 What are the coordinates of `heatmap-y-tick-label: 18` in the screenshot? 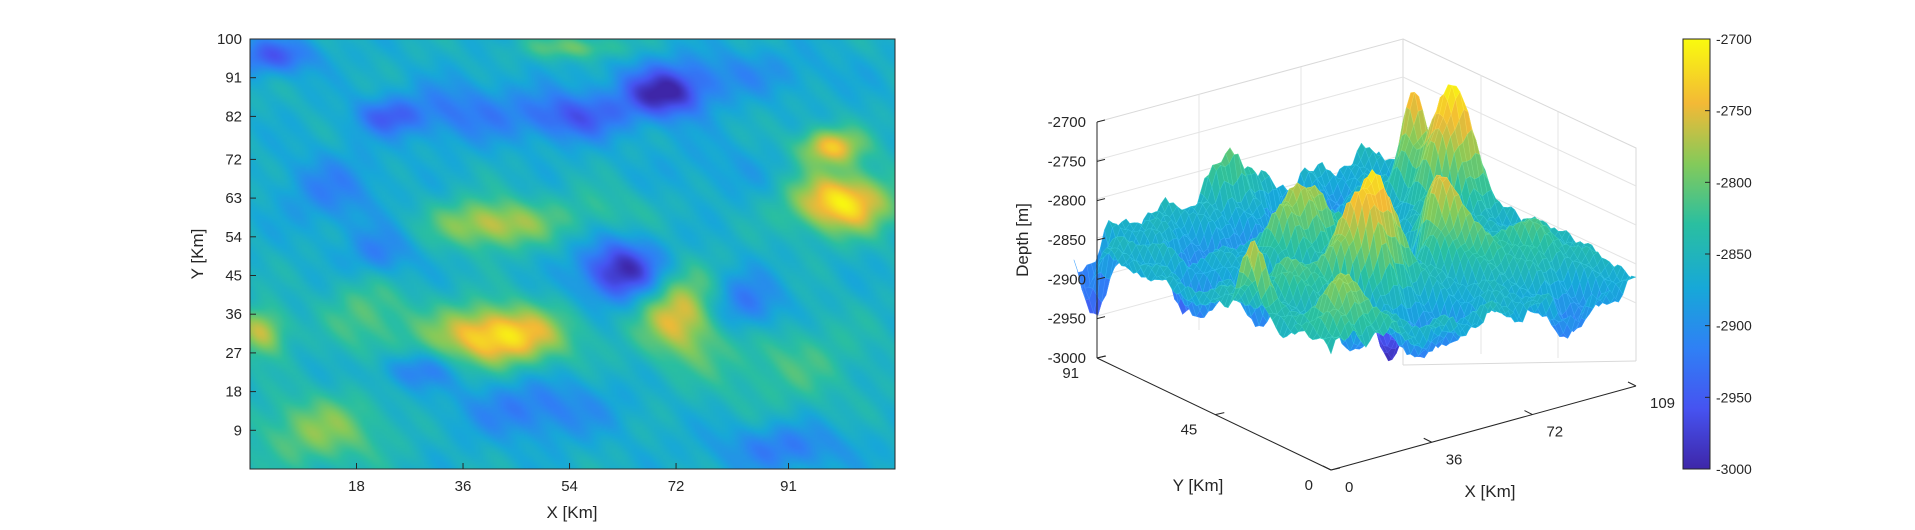 It's located at (233, 392).